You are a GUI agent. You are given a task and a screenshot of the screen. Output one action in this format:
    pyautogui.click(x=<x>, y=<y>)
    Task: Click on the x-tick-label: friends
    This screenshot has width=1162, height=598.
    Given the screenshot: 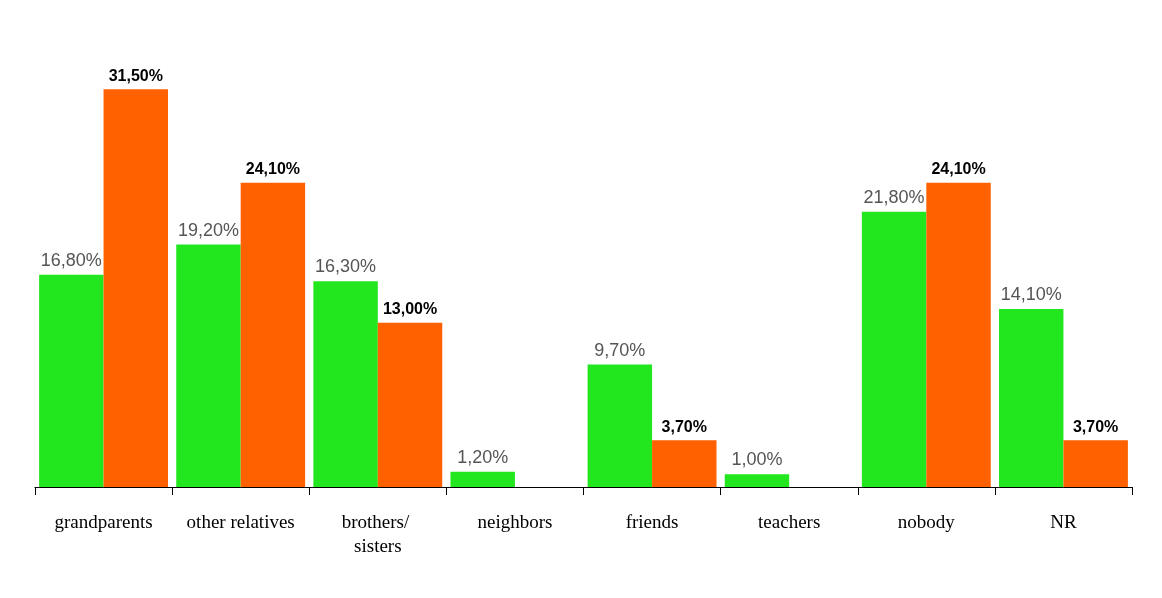 What is the action you would take?
    pyautogui.click(x=652, y=521)
    